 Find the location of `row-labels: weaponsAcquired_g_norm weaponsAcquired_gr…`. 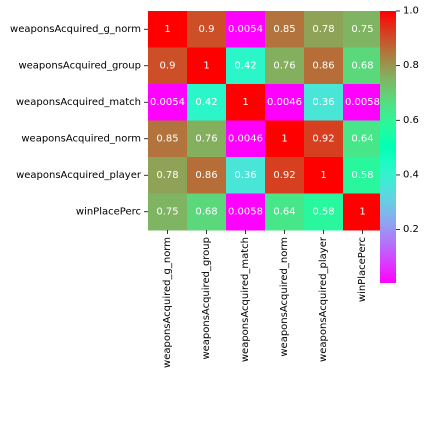

row-labels: weaponsAcquired_g_norm weaponsAcquired_gr… is located at coordinates (79, 120).